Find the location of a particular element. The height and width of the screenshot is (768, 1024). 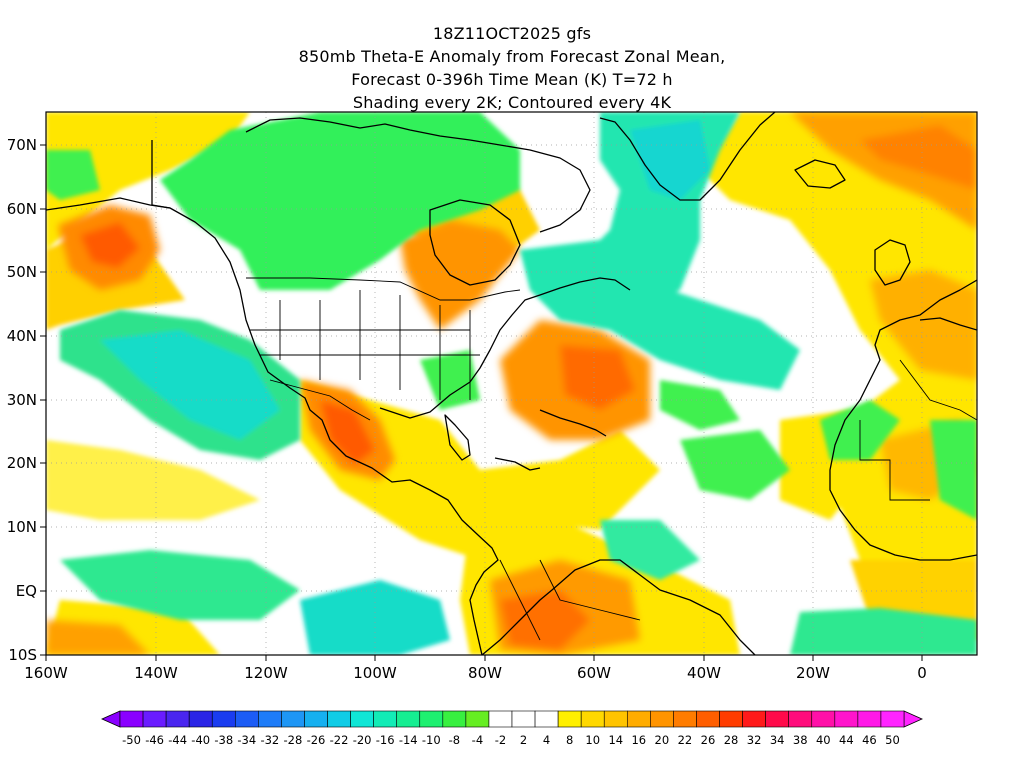

colorbar-label: 28 is located at coordinates (731, 740).